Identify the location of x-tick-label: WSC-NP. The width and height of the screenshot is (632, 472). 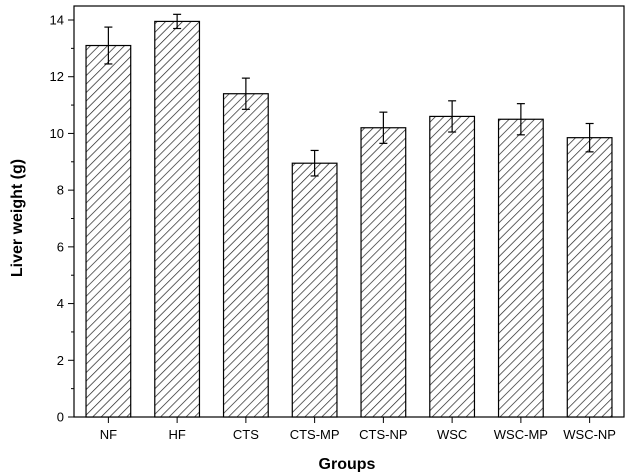
(589, 434).